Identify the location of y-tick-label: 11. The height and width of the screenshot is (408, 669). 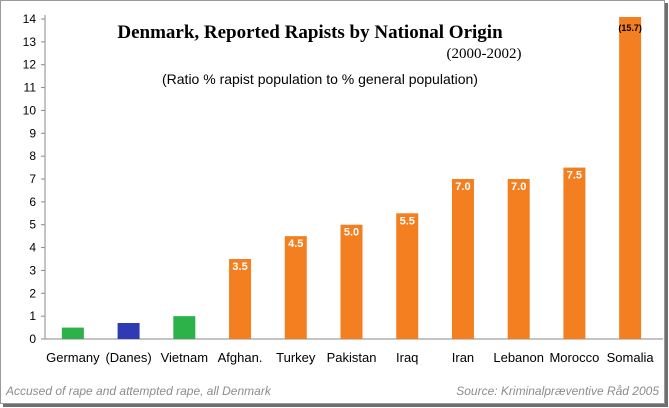
(30, 88).